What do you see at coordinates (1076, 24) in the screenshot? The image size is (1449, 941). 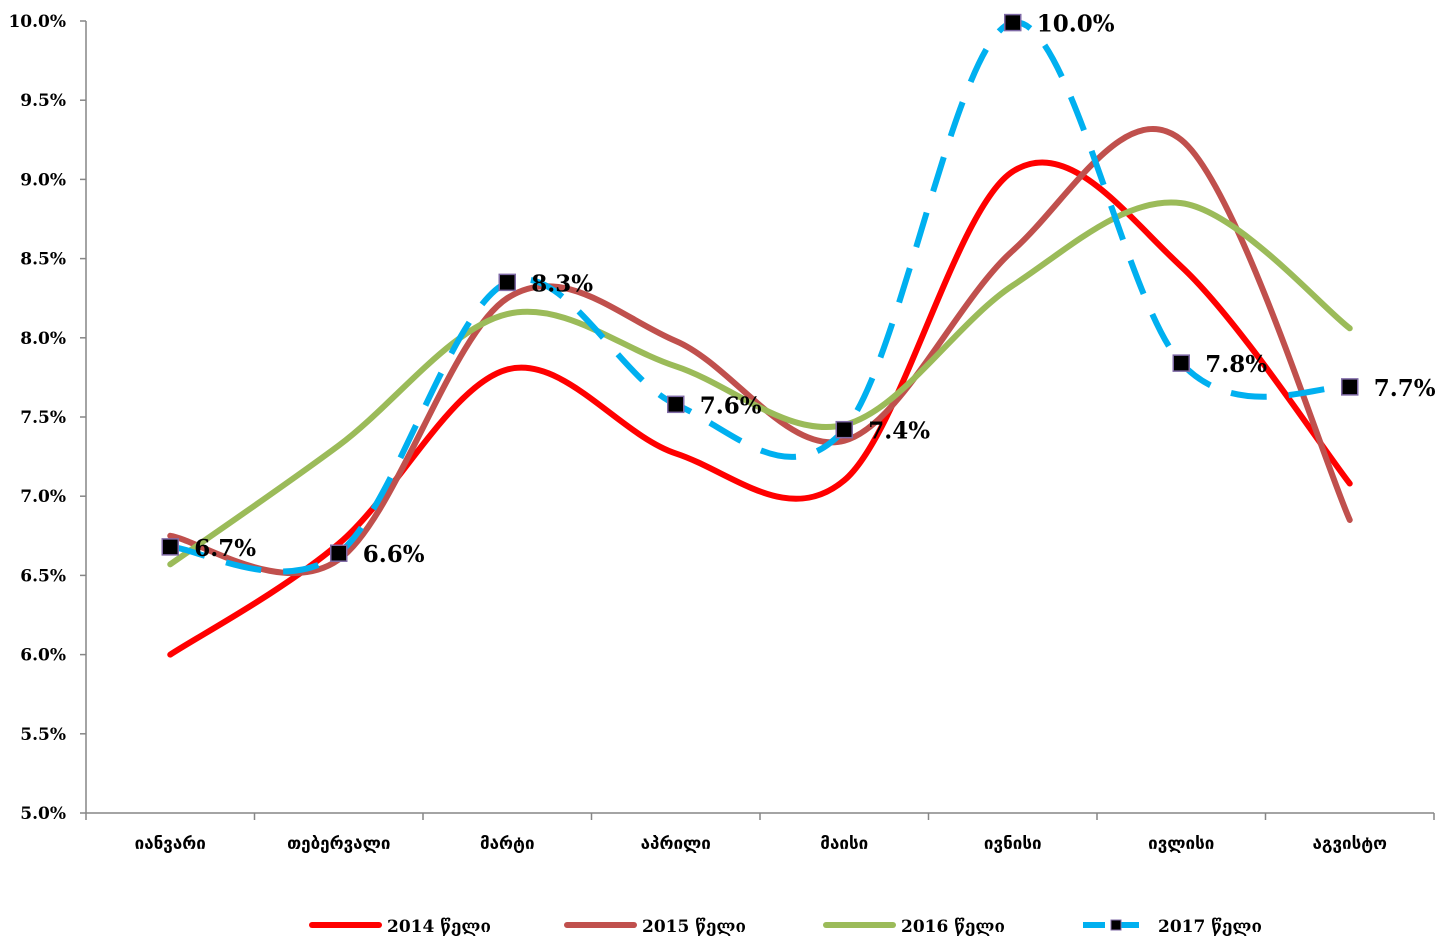 I see `data-label: 10.0%` at bounding box center [1076, 24].